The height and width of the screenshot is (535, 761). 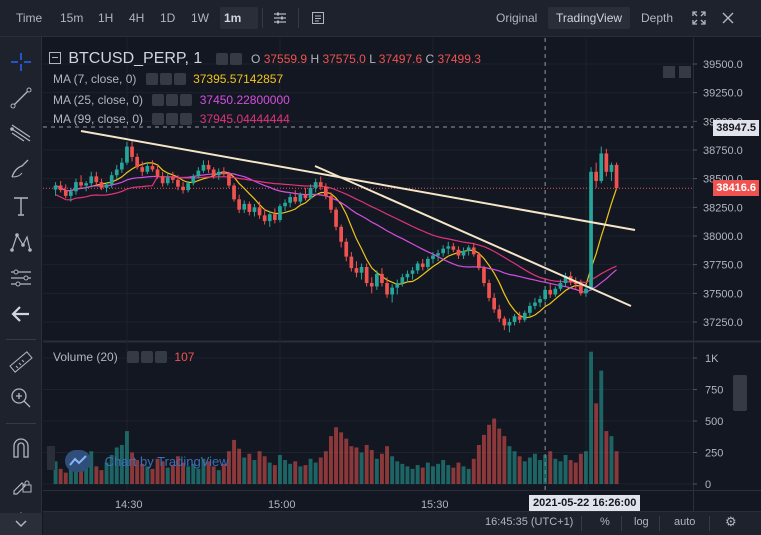 What do you see at coordinates (137, 18) in the screenshot?
I see `interval-4h: 4H` at bounding box center [137, 18].